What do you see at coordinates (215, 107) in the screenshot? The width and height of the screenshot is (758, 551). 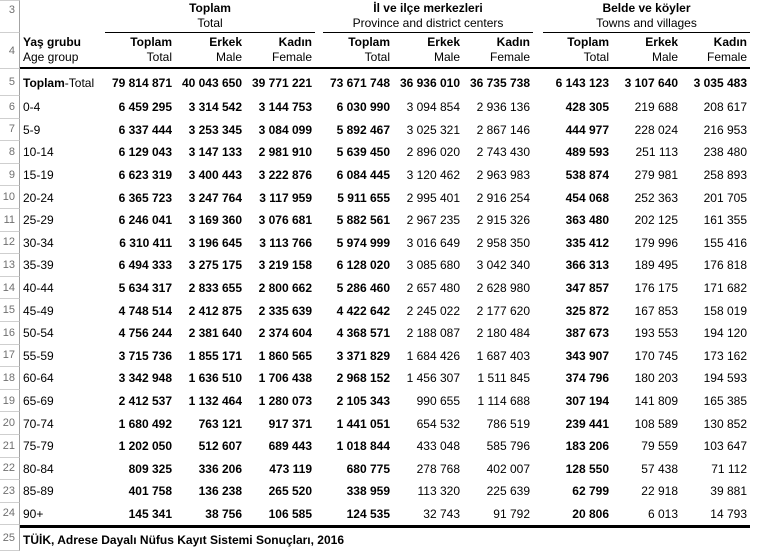 I see `cell-value: 3 314 542` at bounding box center [215, 107].